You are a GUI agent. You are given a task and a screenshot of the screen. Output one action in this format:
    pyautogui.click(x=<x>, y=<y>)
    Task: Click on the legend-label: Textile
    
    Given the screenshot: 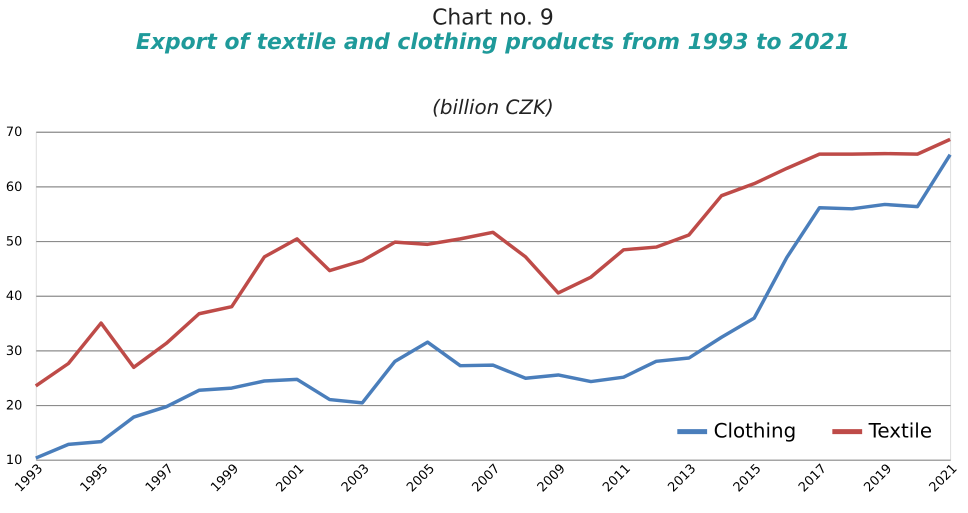 What is the action you would take?
    pyautogui.click(x=900, y=431)
    